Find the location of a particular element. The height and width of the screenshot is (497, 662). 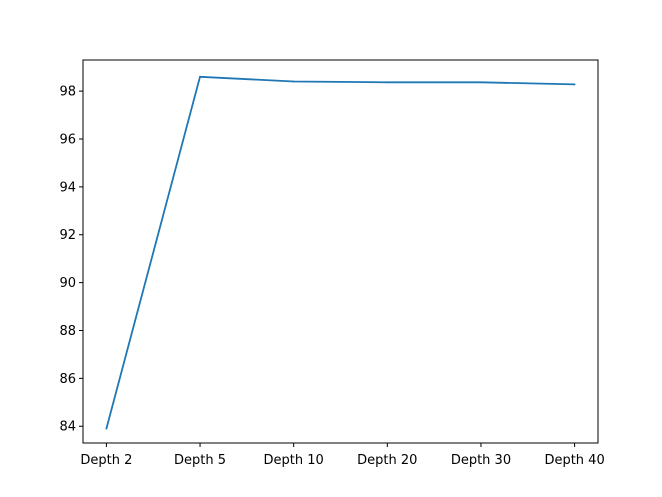

y-tick-label: 86 is located at coordinates (67, 379).